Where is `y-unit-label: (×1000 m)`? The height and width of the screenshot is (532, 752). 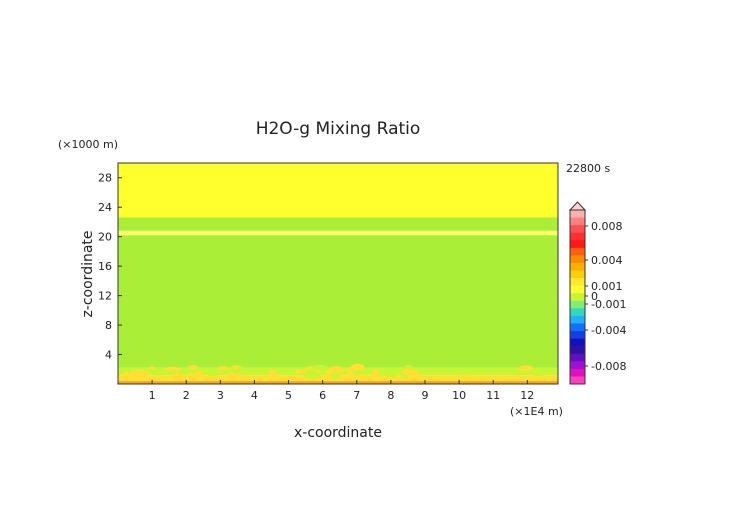
y-unit-label: (×1000 m) is located at coordinates (88, 144).